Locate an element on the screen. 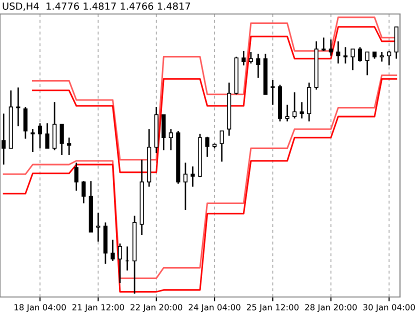  x-tick-label: 18 Jan 04:00 is located at coordinates (40, 308).